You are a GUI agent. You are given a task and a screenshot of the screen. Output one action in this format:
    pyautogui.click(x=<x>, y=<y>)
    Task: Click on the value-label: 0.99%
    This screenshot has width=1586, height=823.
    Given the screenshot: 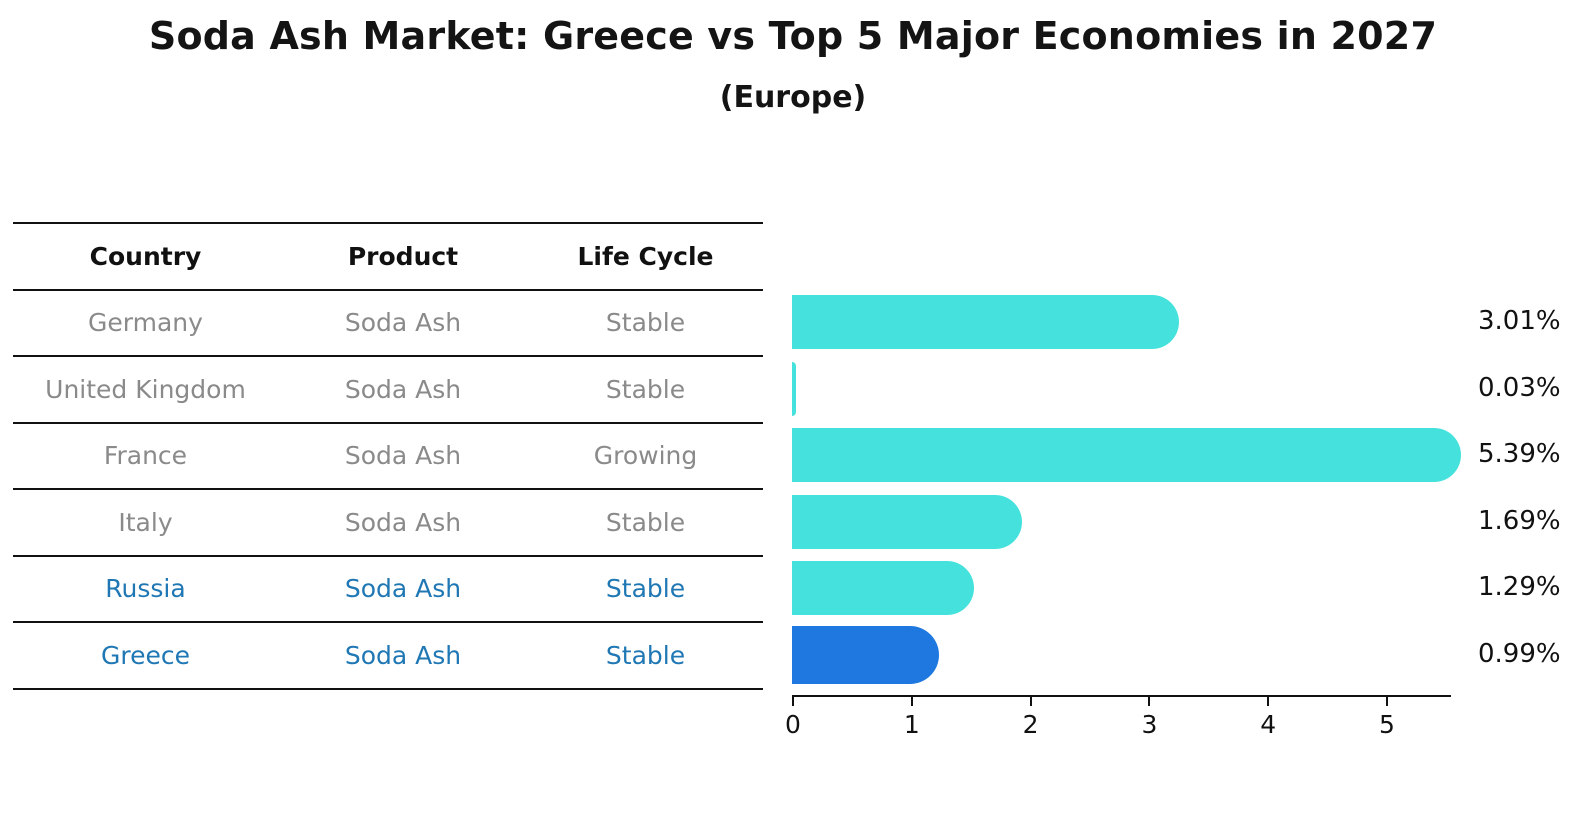 What is the action you would take?
    pyautogui.click(x=1519, y=653)
    